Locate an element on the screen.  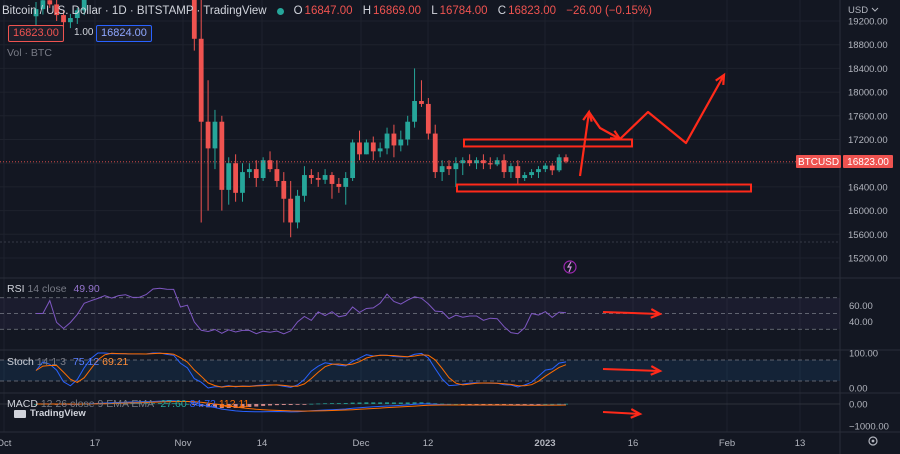
price-axis-label: 18000.00 is located at coordinates (868, 93).